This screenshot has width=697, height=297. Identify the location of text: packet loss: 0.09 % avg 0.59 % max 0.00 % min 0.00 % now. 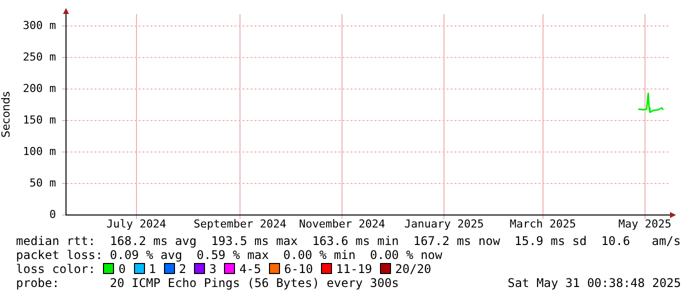
(229, 255).